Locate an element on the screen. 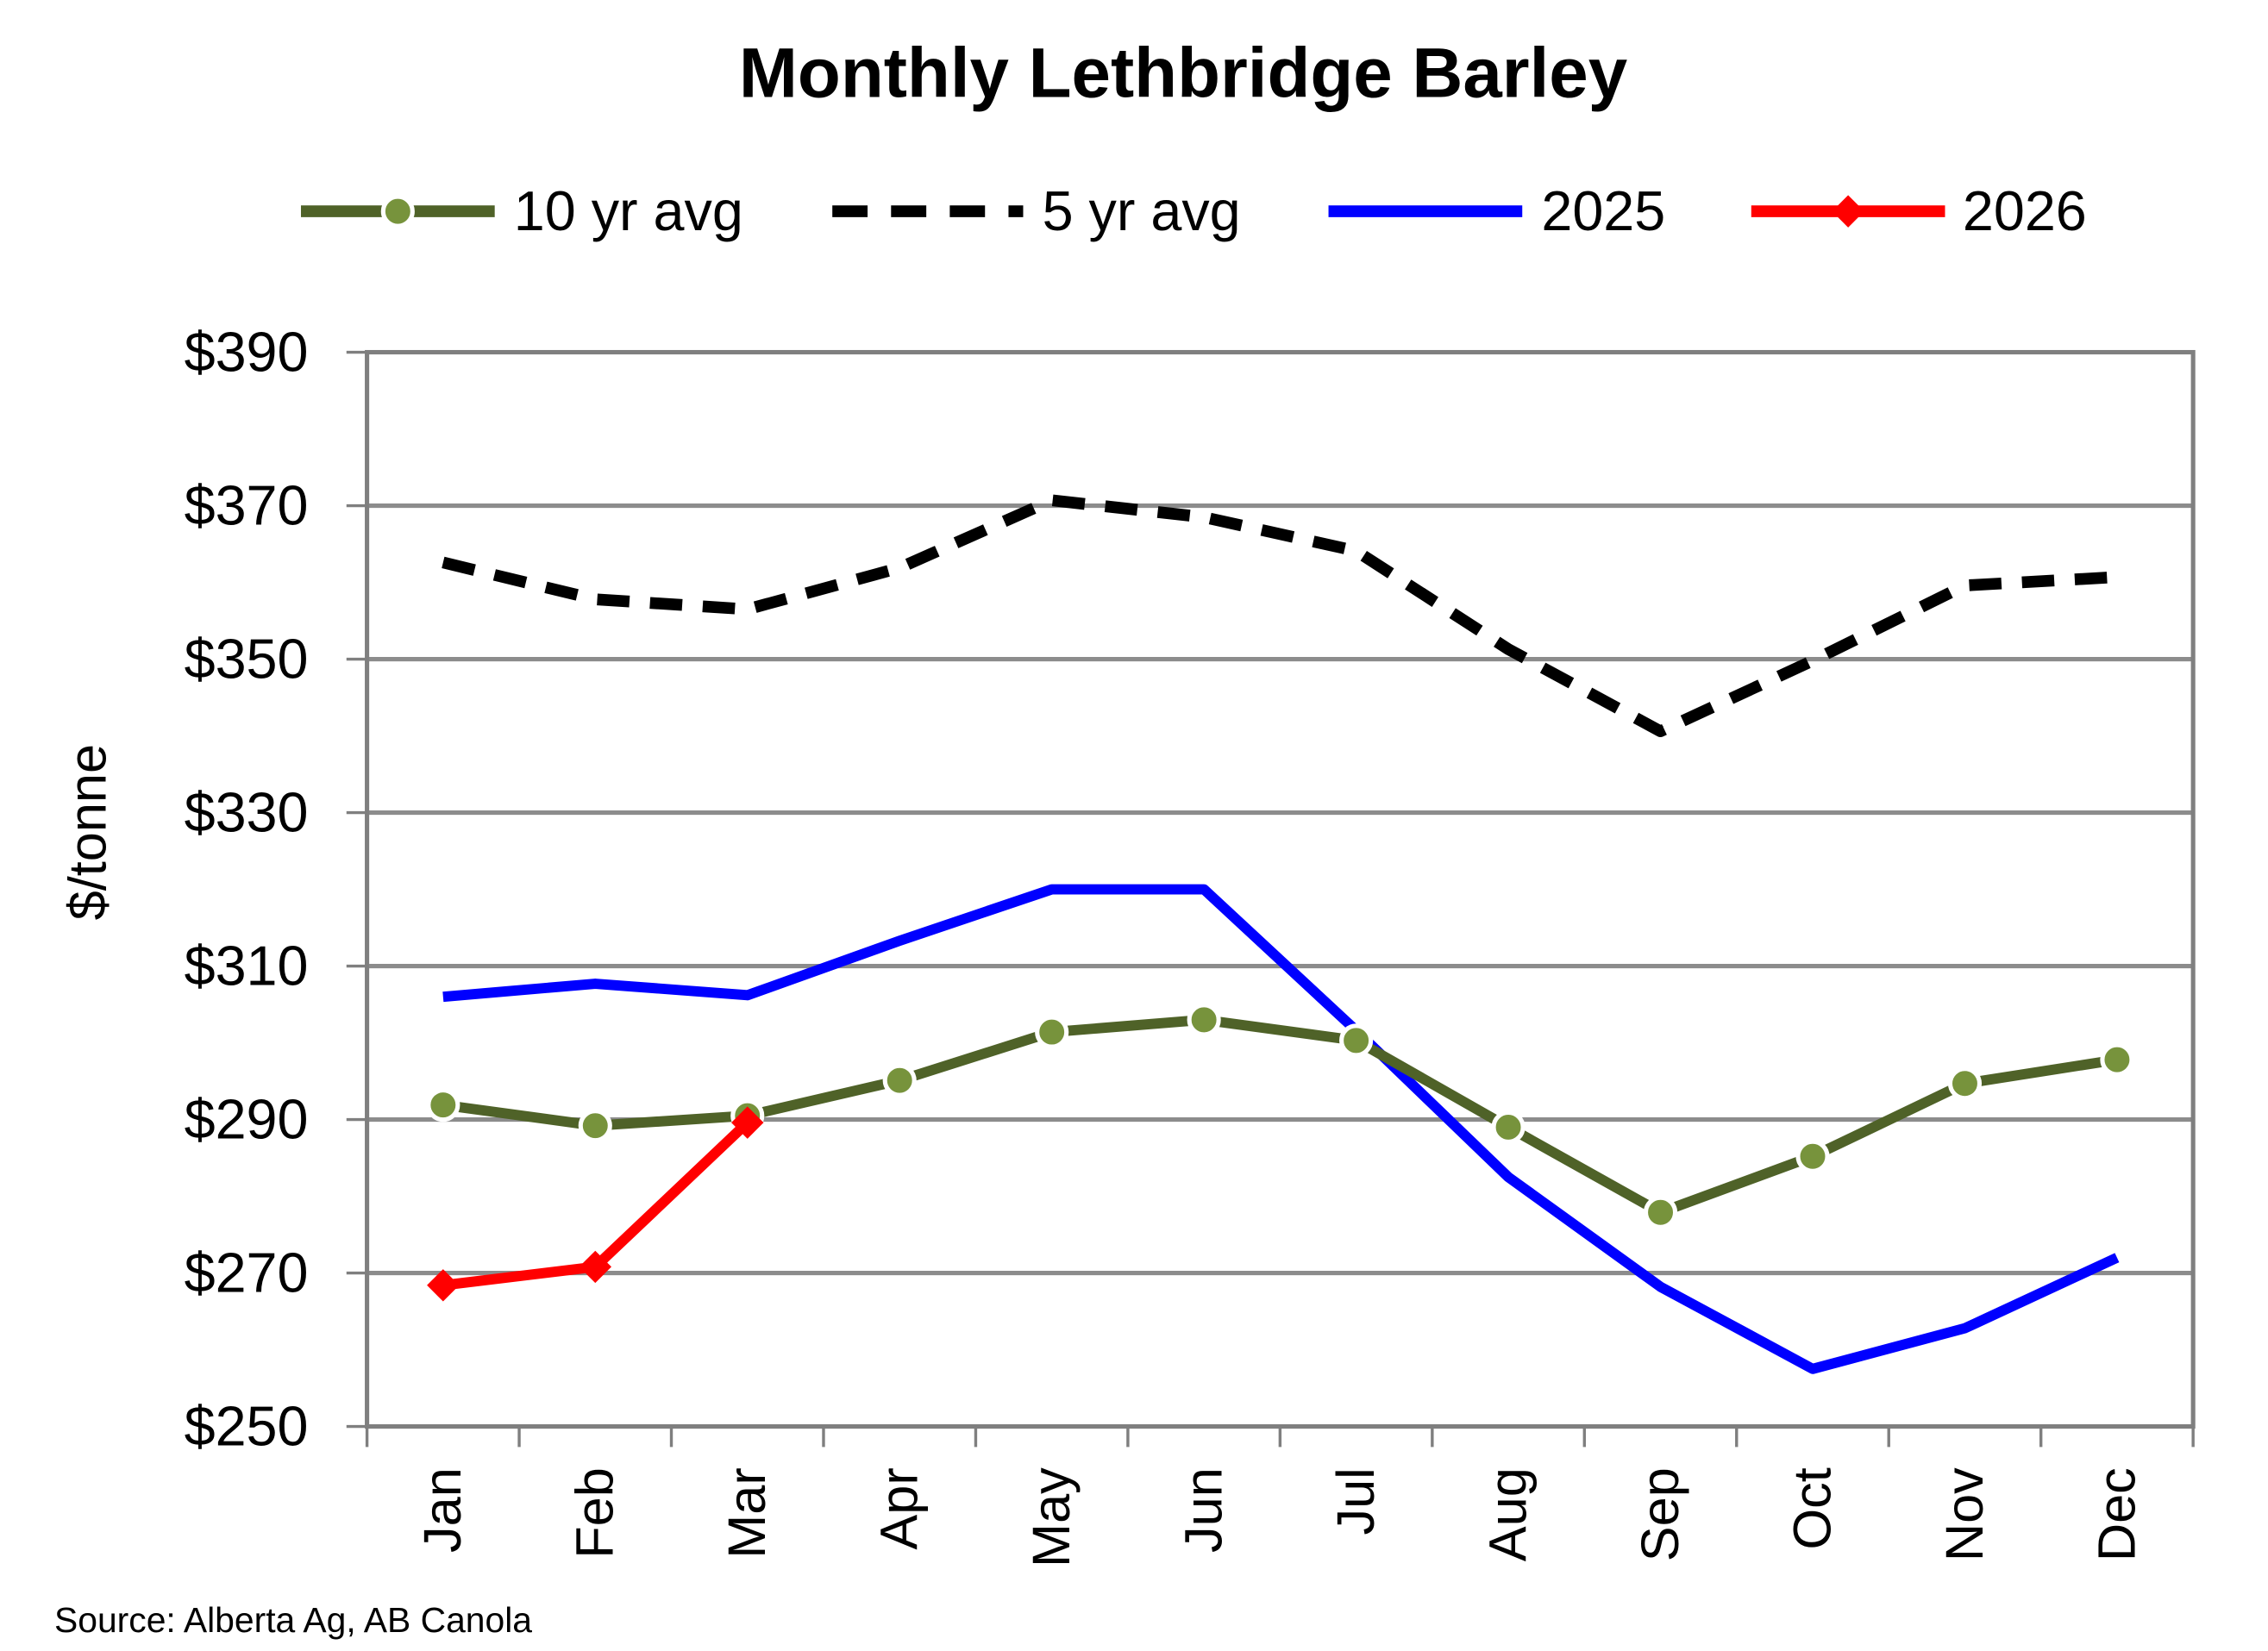  x-tick-label: Nov is located at coordinates (1965, 1514).